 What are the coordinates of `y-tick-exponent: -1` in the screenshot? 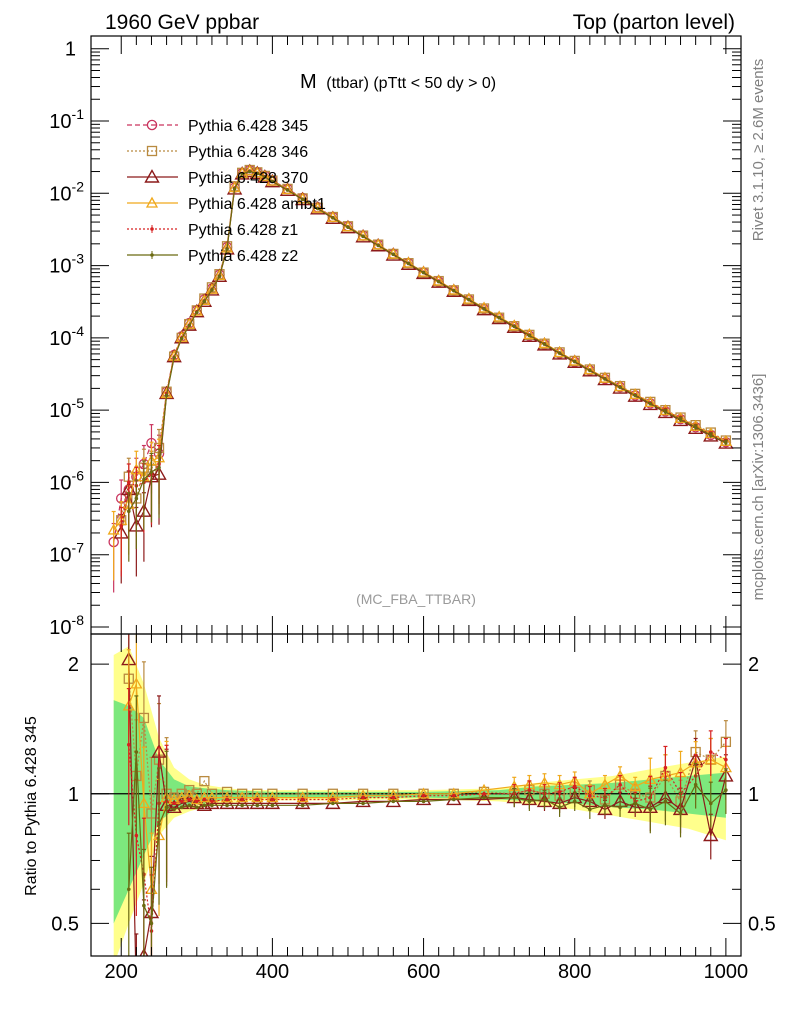 It's located at (78, 114).